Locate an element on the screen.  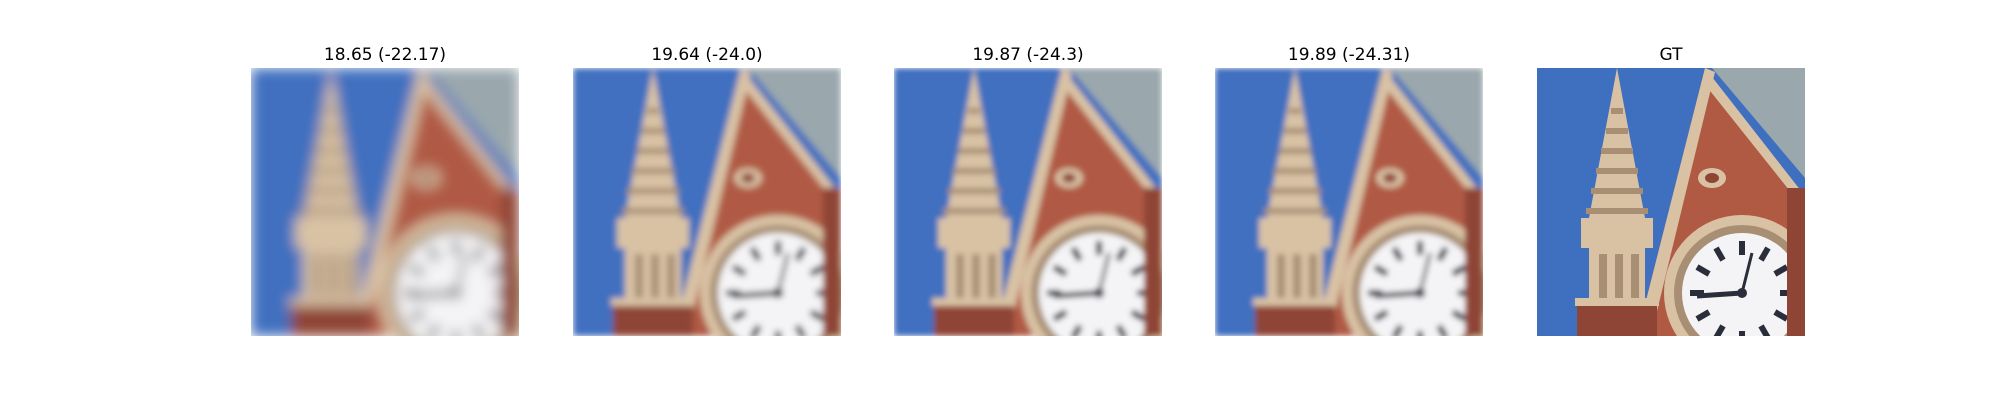
panel-3: 19.87 (-24.3) is located at coordinates (1028, 190).